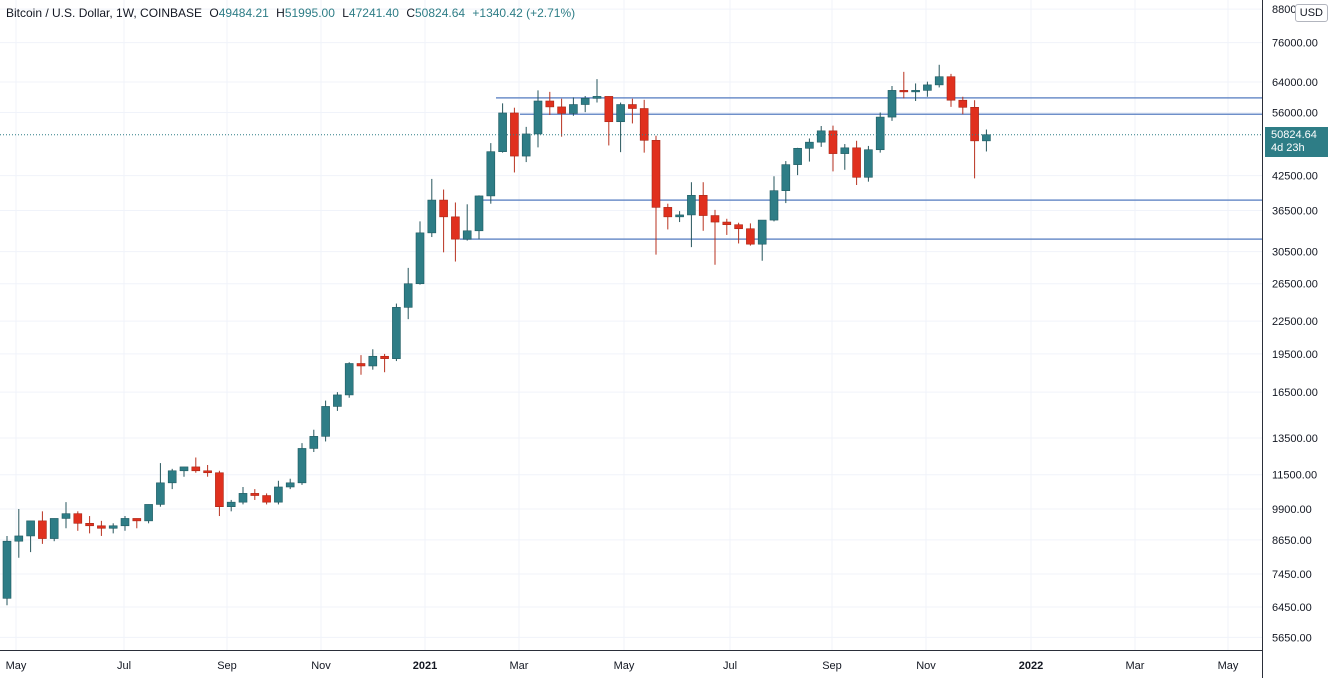 The height and width of the screenshot is (682, 1331). What do you see at coordinates (1292, 510) in the screenshot?
I see `y-tick-label: 9900.00` at bounding box center [1292, 510].